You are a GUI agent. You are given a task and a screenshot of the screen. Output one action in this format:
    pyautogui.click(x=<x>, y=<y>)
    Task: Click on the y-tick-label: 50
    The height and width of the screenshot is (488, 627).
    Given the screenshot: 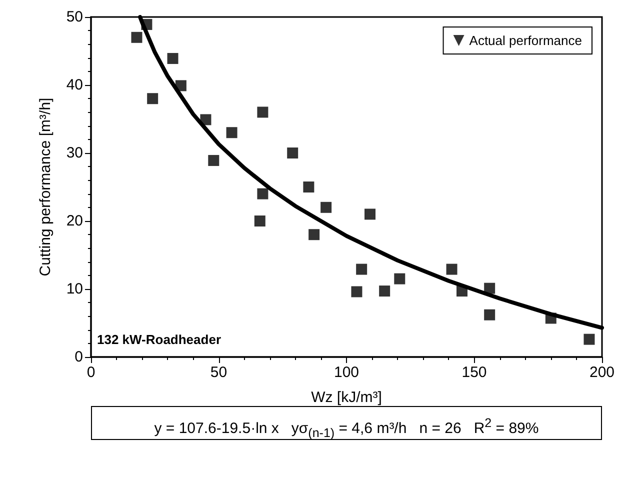 What is the action you would take?
    pyautogui.click(x=74, y=17)
    